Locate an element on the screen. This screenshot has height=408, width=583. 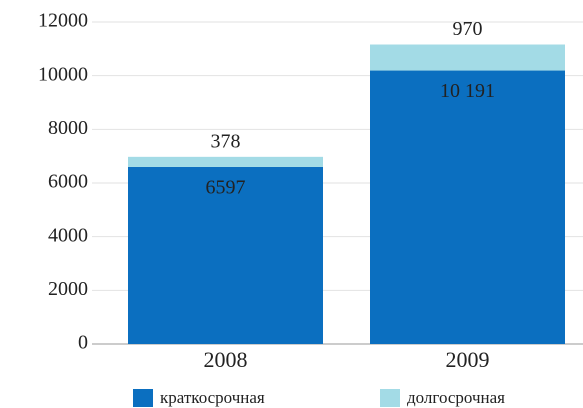
y-tick-label: 2000 is located at coordinates (68, 289).